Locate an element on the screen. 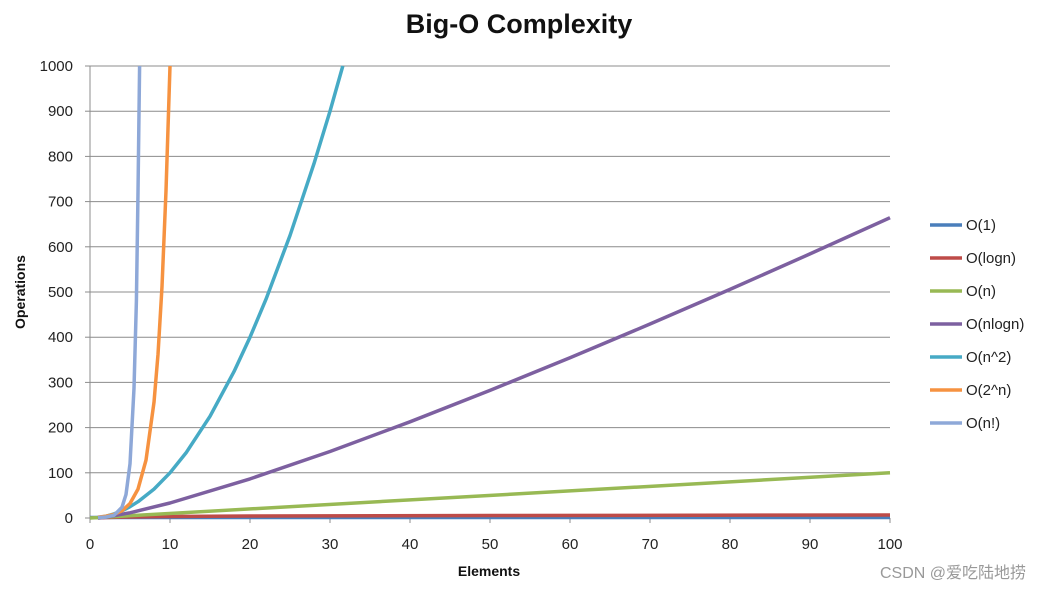 The height and width of the screenshot is (591, 1042). y-tick-label: 800 is located at coordinates (60, 156).